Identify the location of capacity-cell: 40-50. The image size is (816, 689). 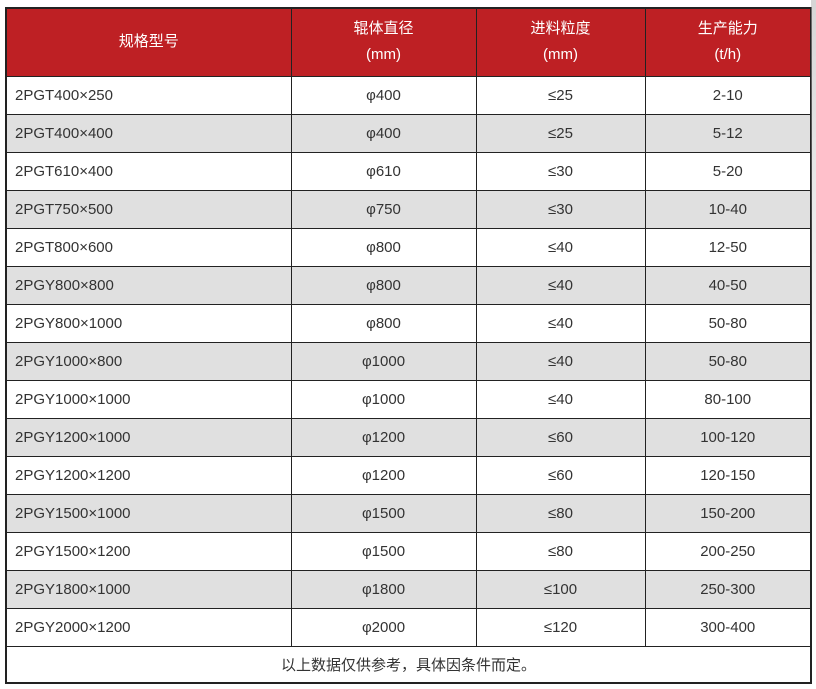
(728, 285).